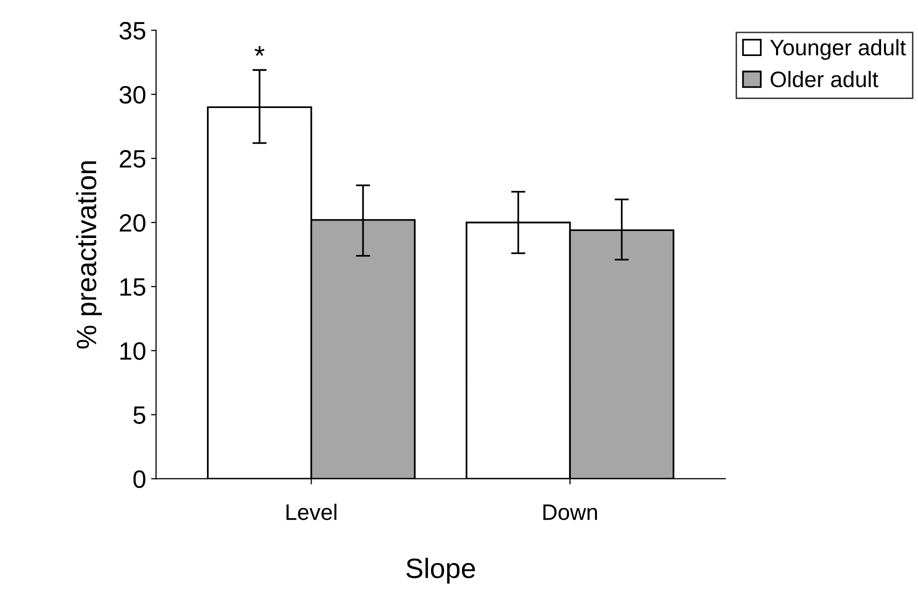 The height and width of the screenshot is (606, 918). Describe the element at coordinates (133, 159) in the screenshot. I see `y-tick-label: 25` at that location.